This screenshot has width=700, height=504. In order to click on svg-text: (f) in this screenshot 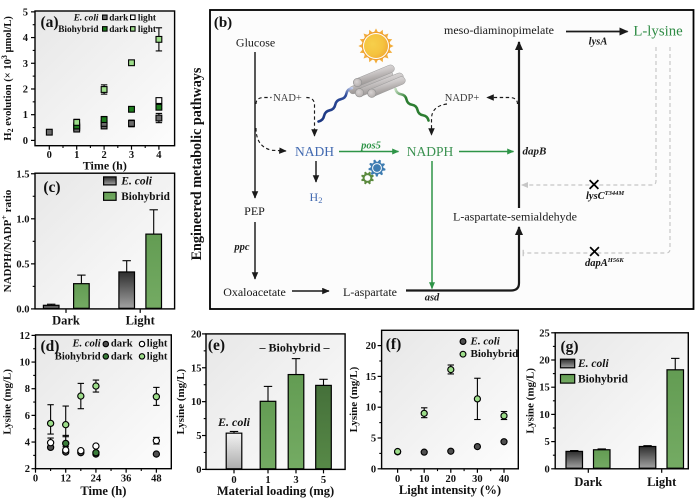, I will do `click(394, 344)`.